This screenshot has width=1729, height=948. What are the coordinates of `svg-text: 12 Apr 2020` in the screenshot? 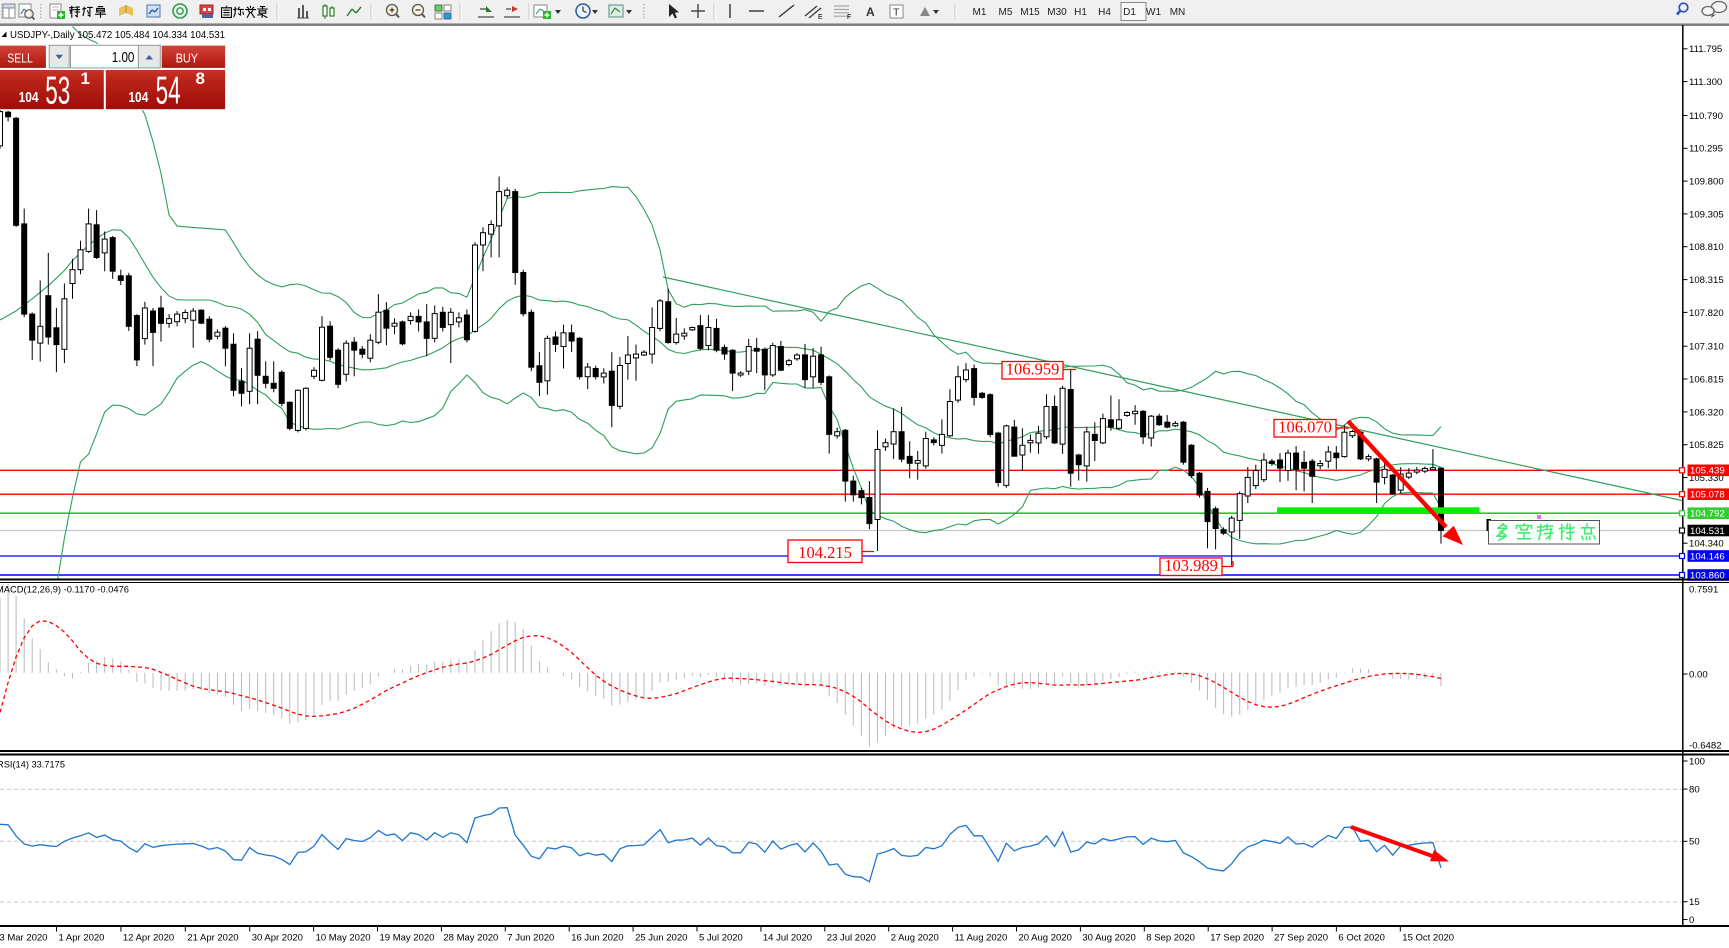 It's located at (148, 938).